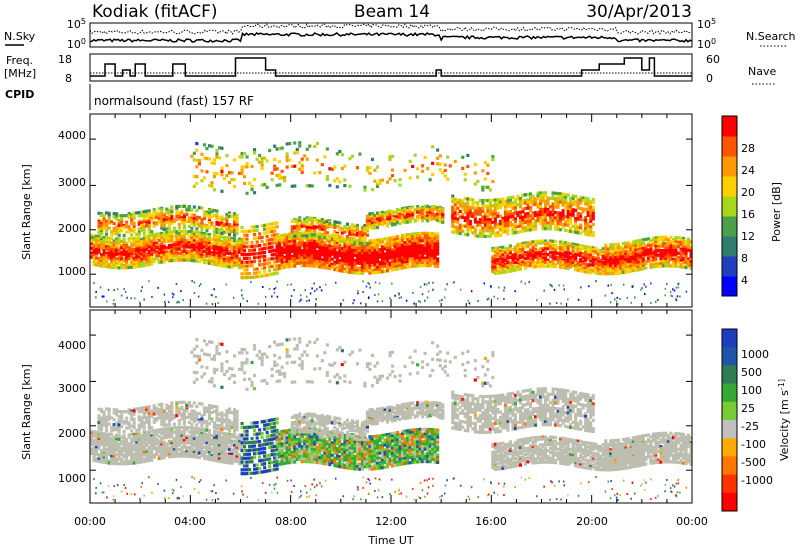 The image size is (800, 554). Describe the element at coordinates (752, 206) in the screenshot. I see `power-colorbar: 28 24 20 16 12 8 4 Power [dB]` at that location.